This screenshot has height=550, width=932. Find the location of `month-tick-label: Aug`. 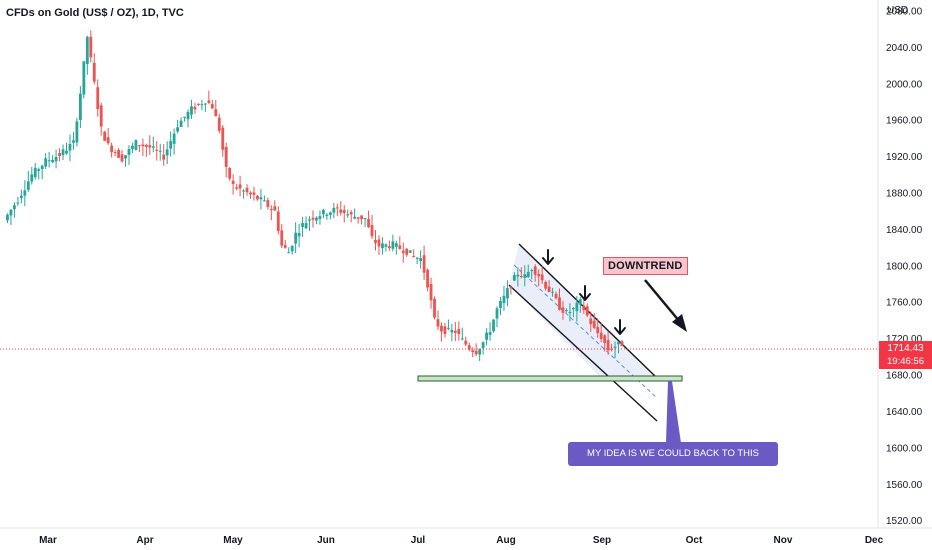

month-tick-label: Aug is located at coordinates (505, 540).